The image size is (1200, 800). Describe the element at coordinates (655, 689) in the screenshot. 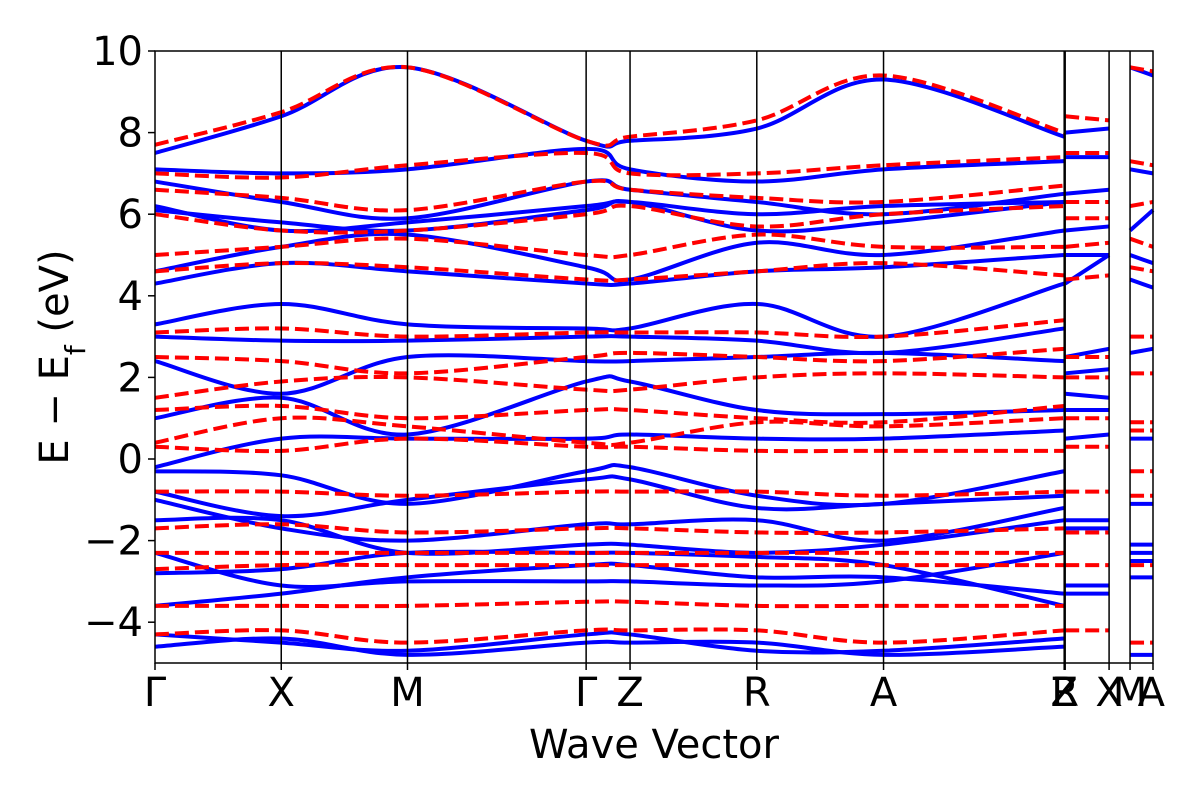

I see `x-axis-ticks: Γ X M Γ Z R A ZR XMA` at that location.